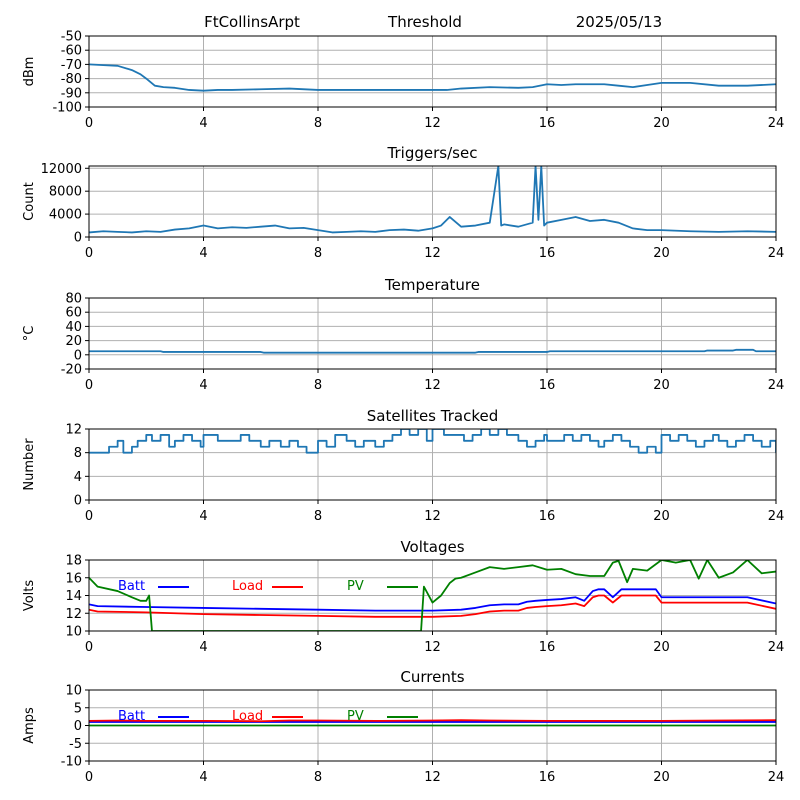 The width and height of the screenshot is (800, 800). Describe the element at coordinates (432, 153) in the screenshot. I see `panel-title: Triggers/sec` at that location.